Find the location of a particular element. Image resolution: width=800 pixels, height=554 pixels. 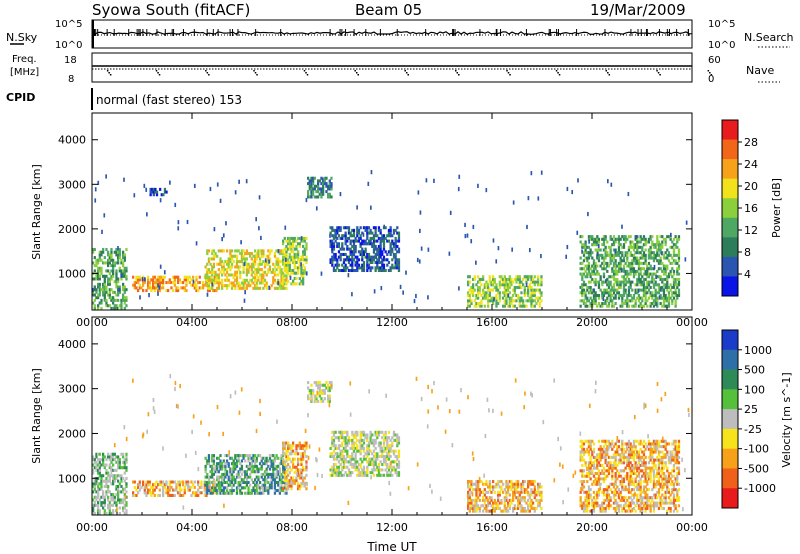

station-title: Syowa South (fitACF) is located at coordinates (171, 10).